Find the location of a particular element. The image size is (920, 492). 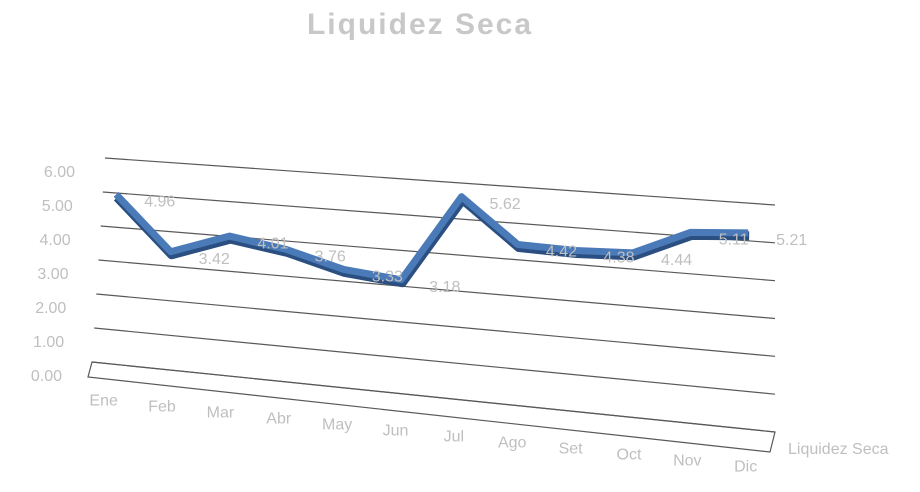

y-tick-label: 1.00 is located at coordinates (48, 342).